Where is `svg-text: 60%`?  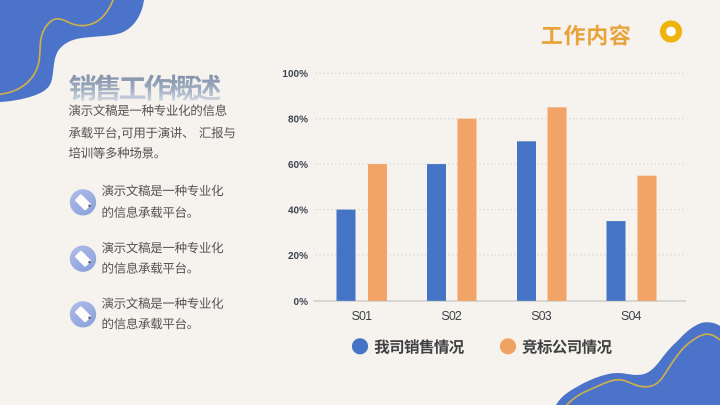
svg-text: 60% is located at coordinates (298, 165).